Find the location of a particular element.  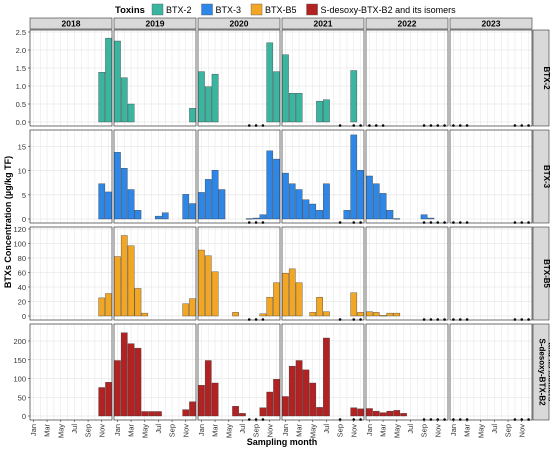

year-strip-label: 2020 is located at coordinates (239, 24).